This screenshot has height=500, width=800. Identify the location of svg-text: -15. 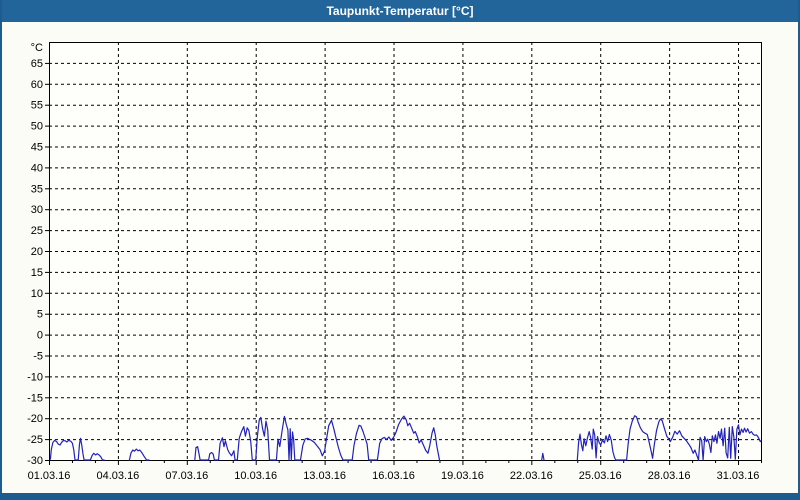
(35, 398).